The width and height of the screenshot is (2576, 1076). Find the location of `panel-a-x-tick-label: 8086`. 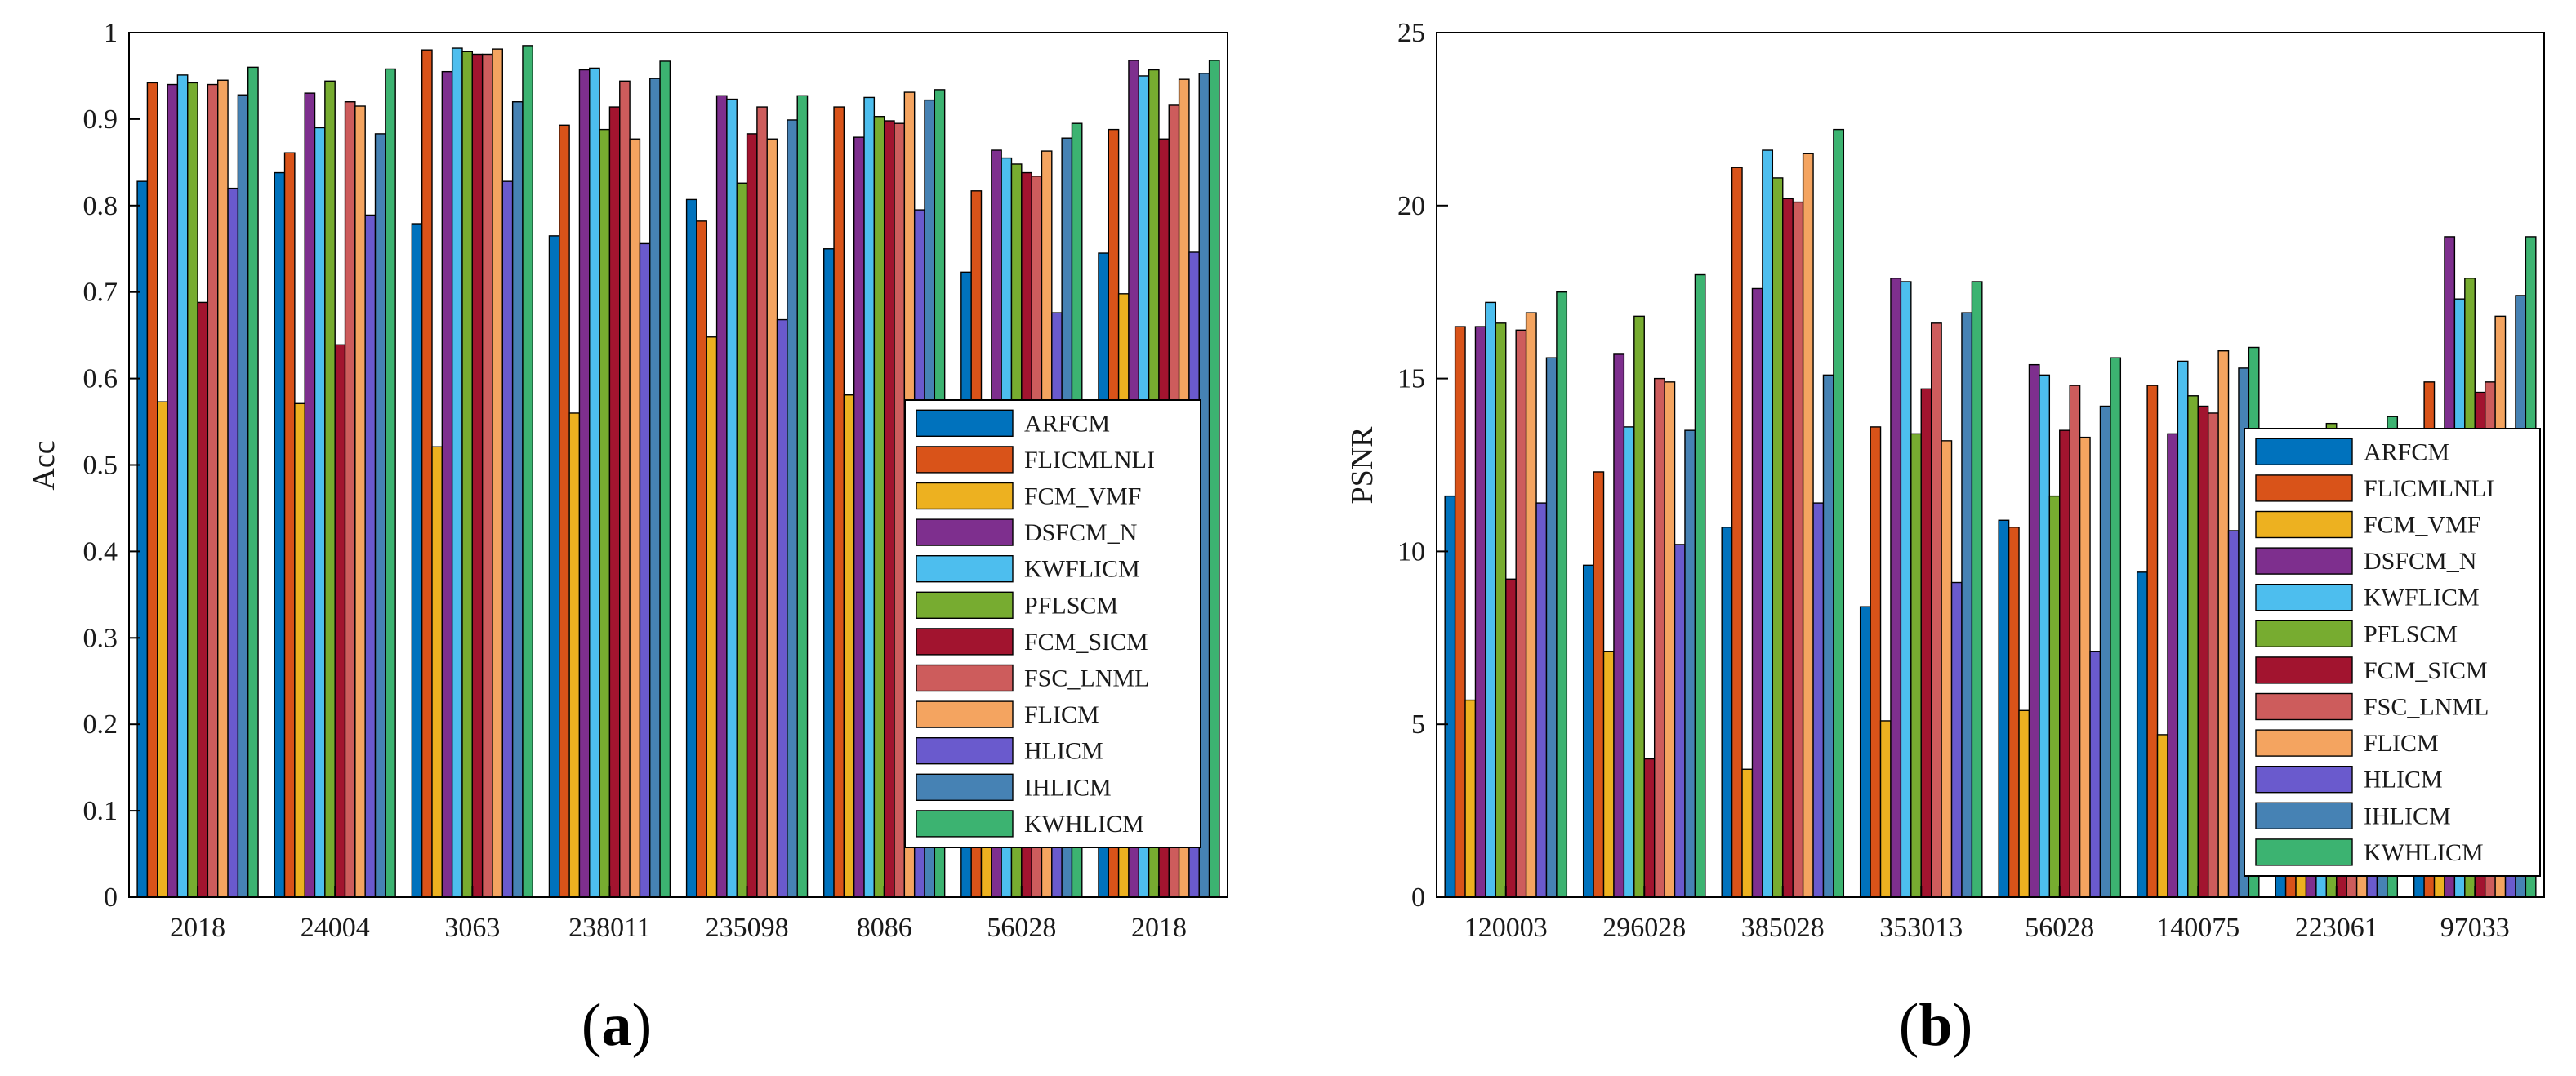

panel-a-x-tick-label: 8086 is located at coordinates (884, 928).